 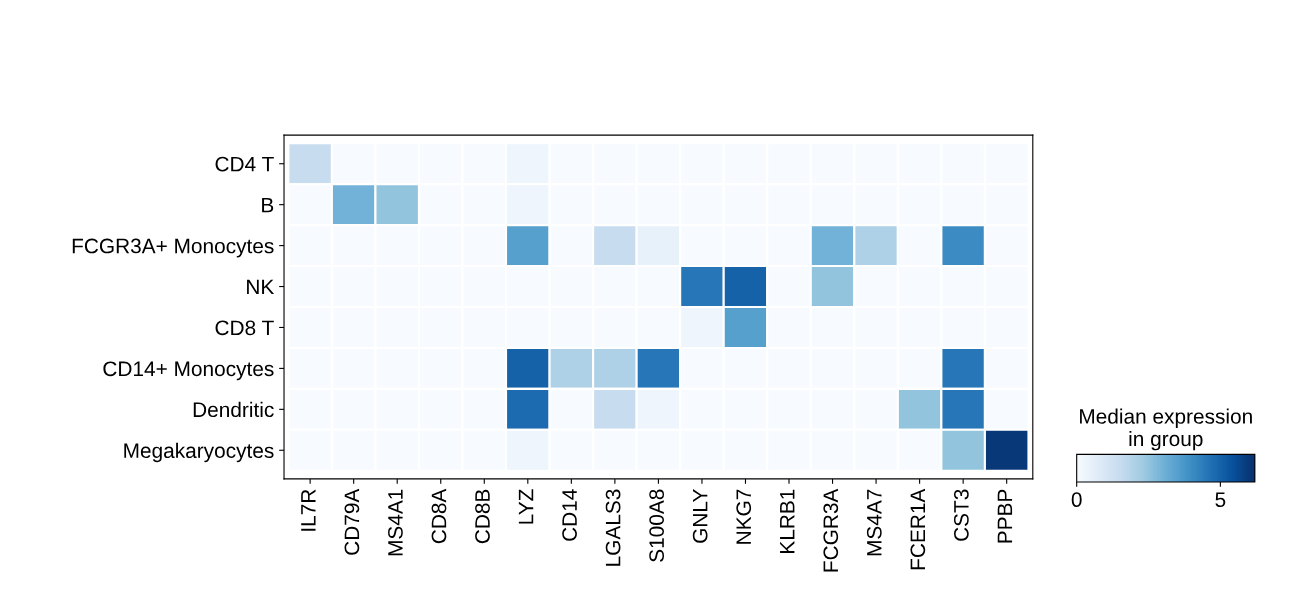 I want to click on y-tick-label: CD4 T, so click(x=244, y=164).